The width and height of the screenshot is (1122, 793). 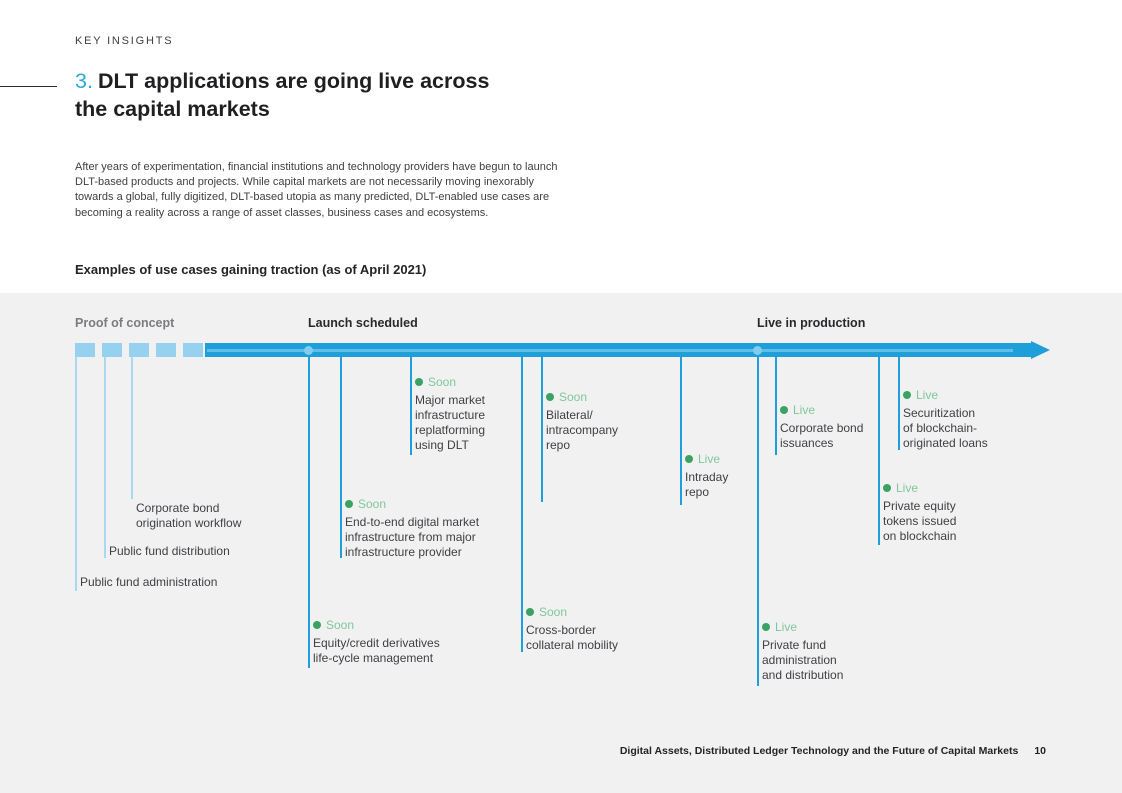 I want to click on title-rule, so click(x=28, y=86).